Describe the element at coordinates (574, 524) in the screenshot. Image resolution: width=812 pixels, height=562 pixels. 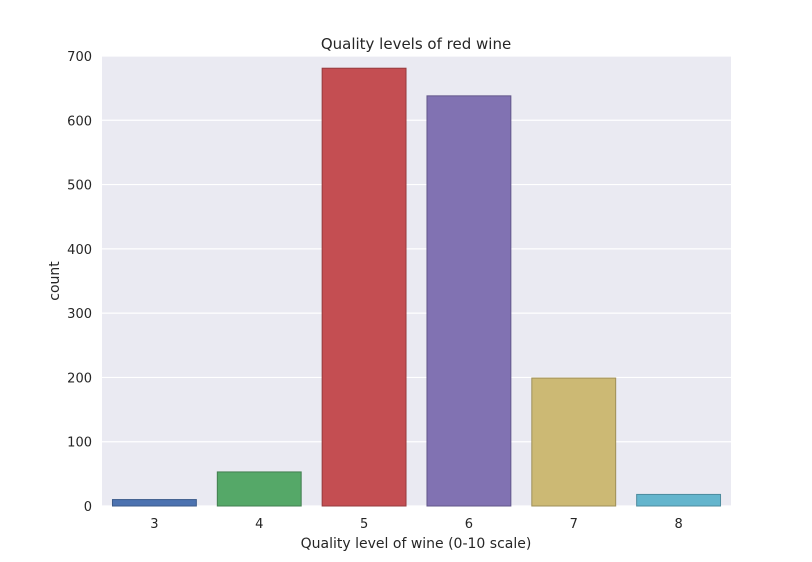
I see `x-tick-label: 7` at that location.